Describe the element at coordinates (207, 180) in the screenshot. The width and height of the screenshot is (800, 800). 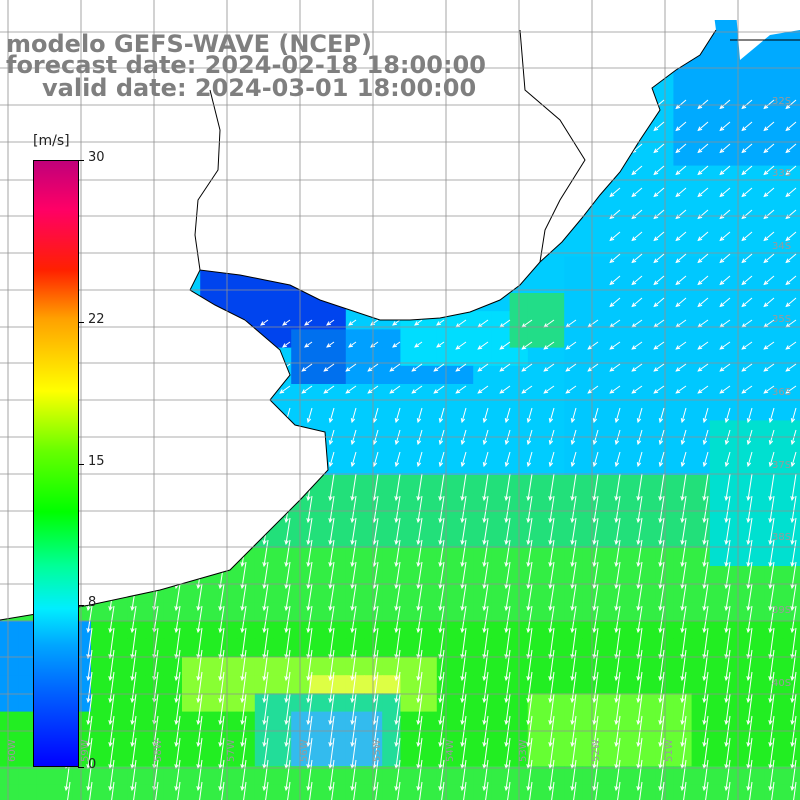
I see `border-uruguay` at that location.